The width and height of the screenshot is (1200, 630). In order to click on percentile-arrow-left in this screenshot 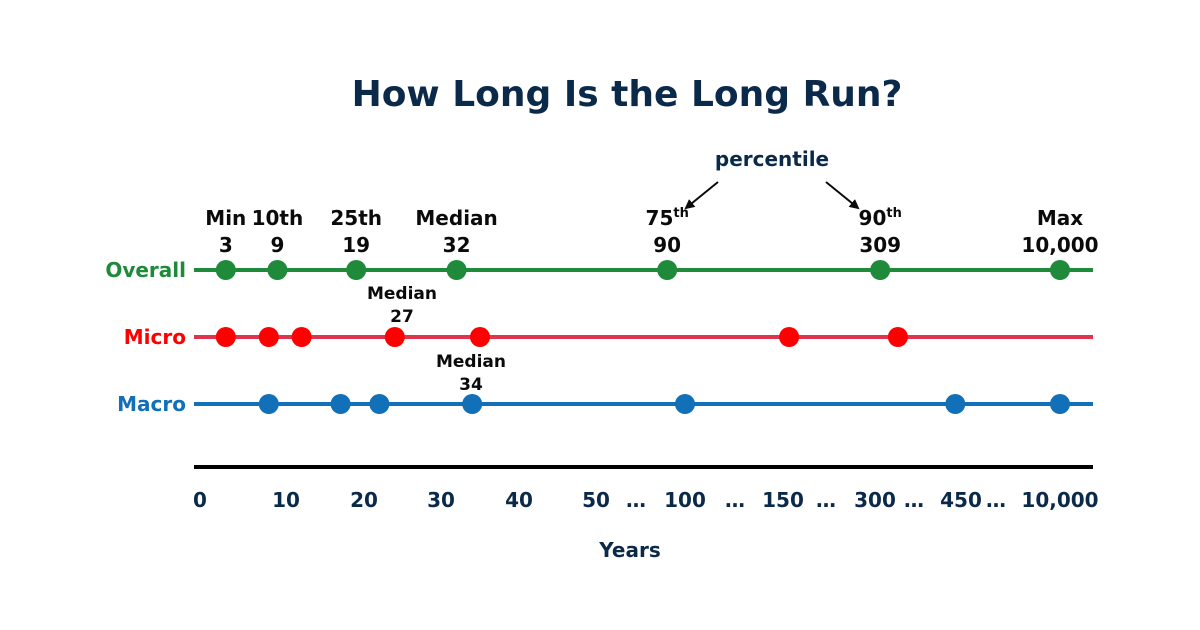, I will do `click(701, 195)`.